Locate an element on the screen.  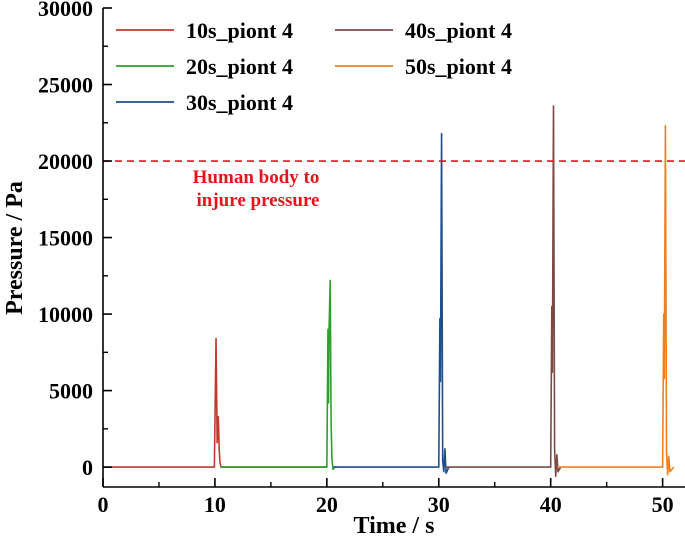
legend-label: 30s_piont 4 is located at coordinates (239, 102).